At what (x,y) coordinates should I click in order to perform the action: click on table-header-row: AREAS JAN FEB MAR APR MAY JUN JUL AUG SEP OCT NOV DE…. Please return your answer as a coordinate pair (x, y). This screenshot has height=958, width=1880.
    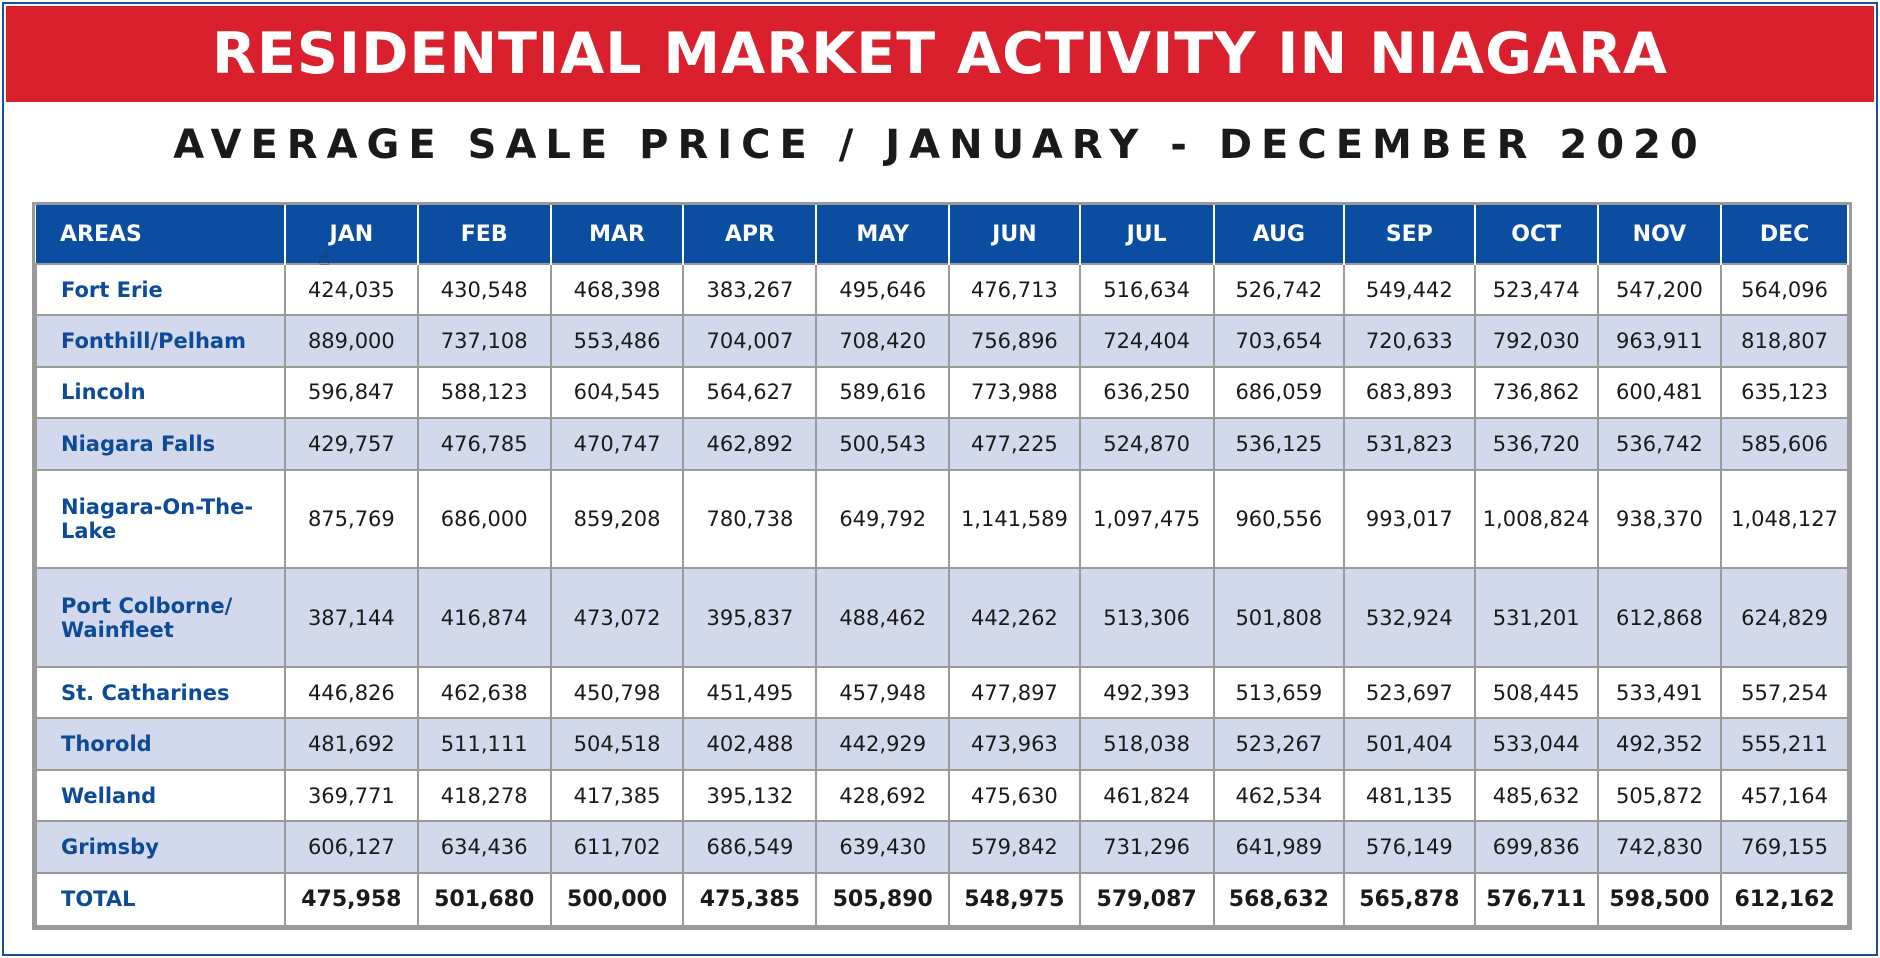
    Looking at the image, I should click on (942, 234).